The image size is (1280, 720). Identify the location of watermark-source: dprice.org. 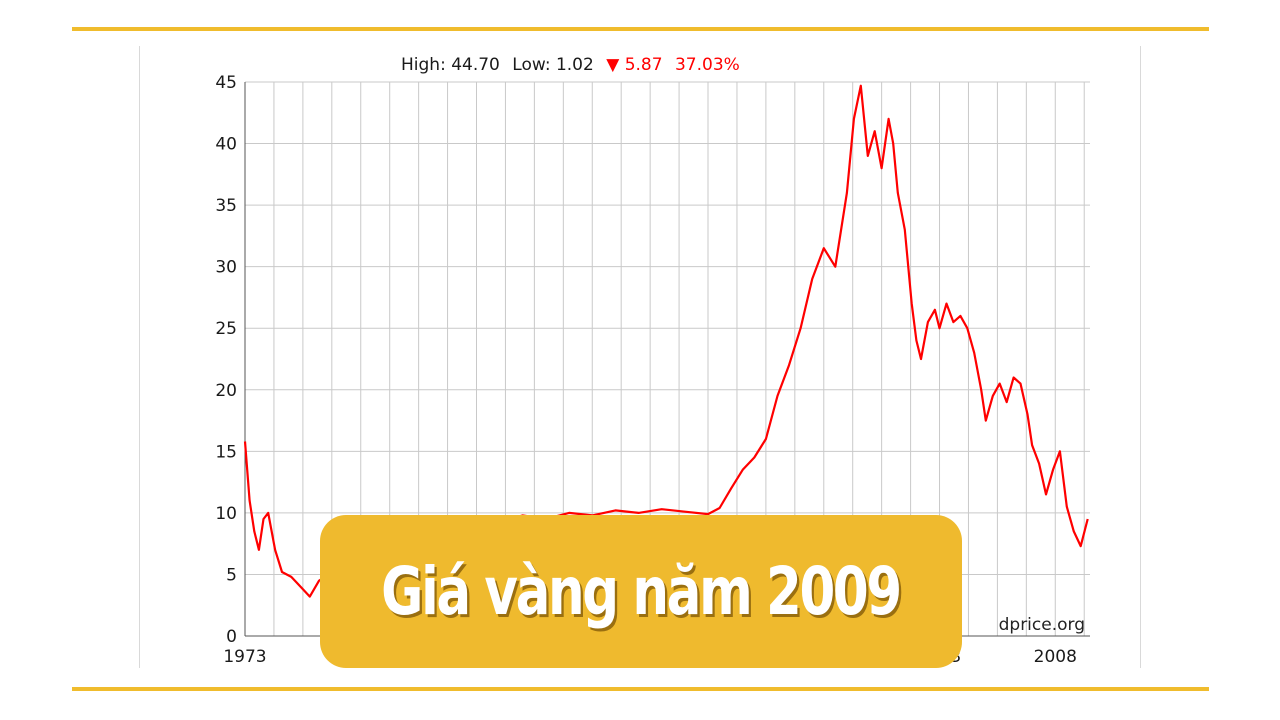
(1042, 625).